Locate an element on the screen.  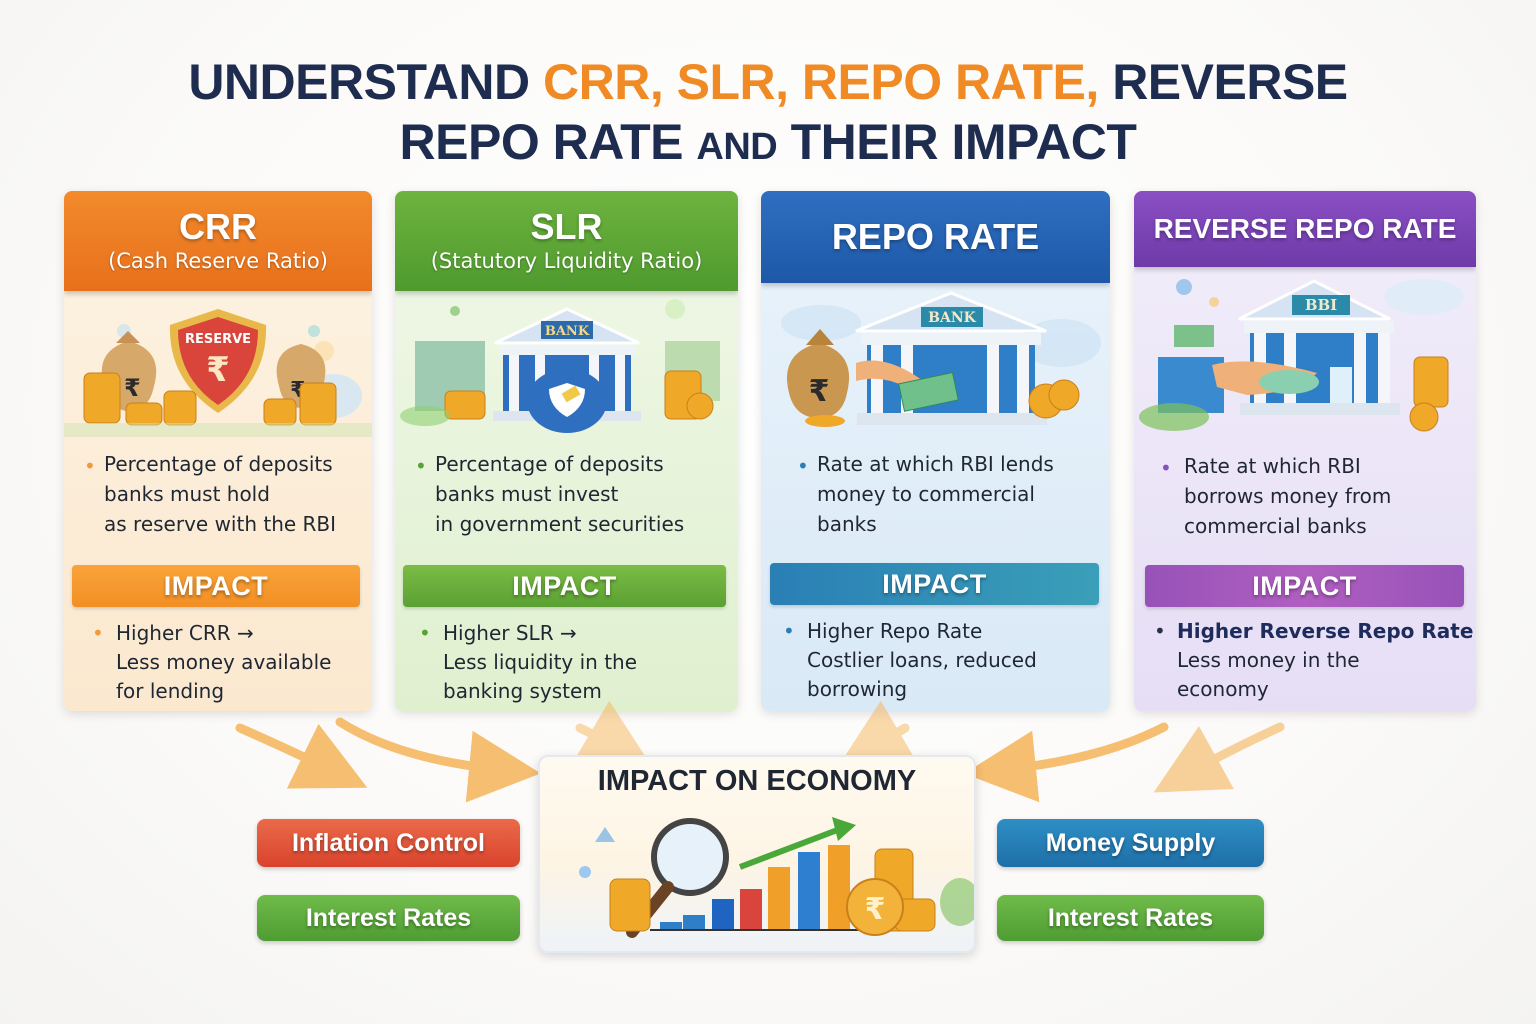
trend-arrow-icon is located at coordinates (797, 843).